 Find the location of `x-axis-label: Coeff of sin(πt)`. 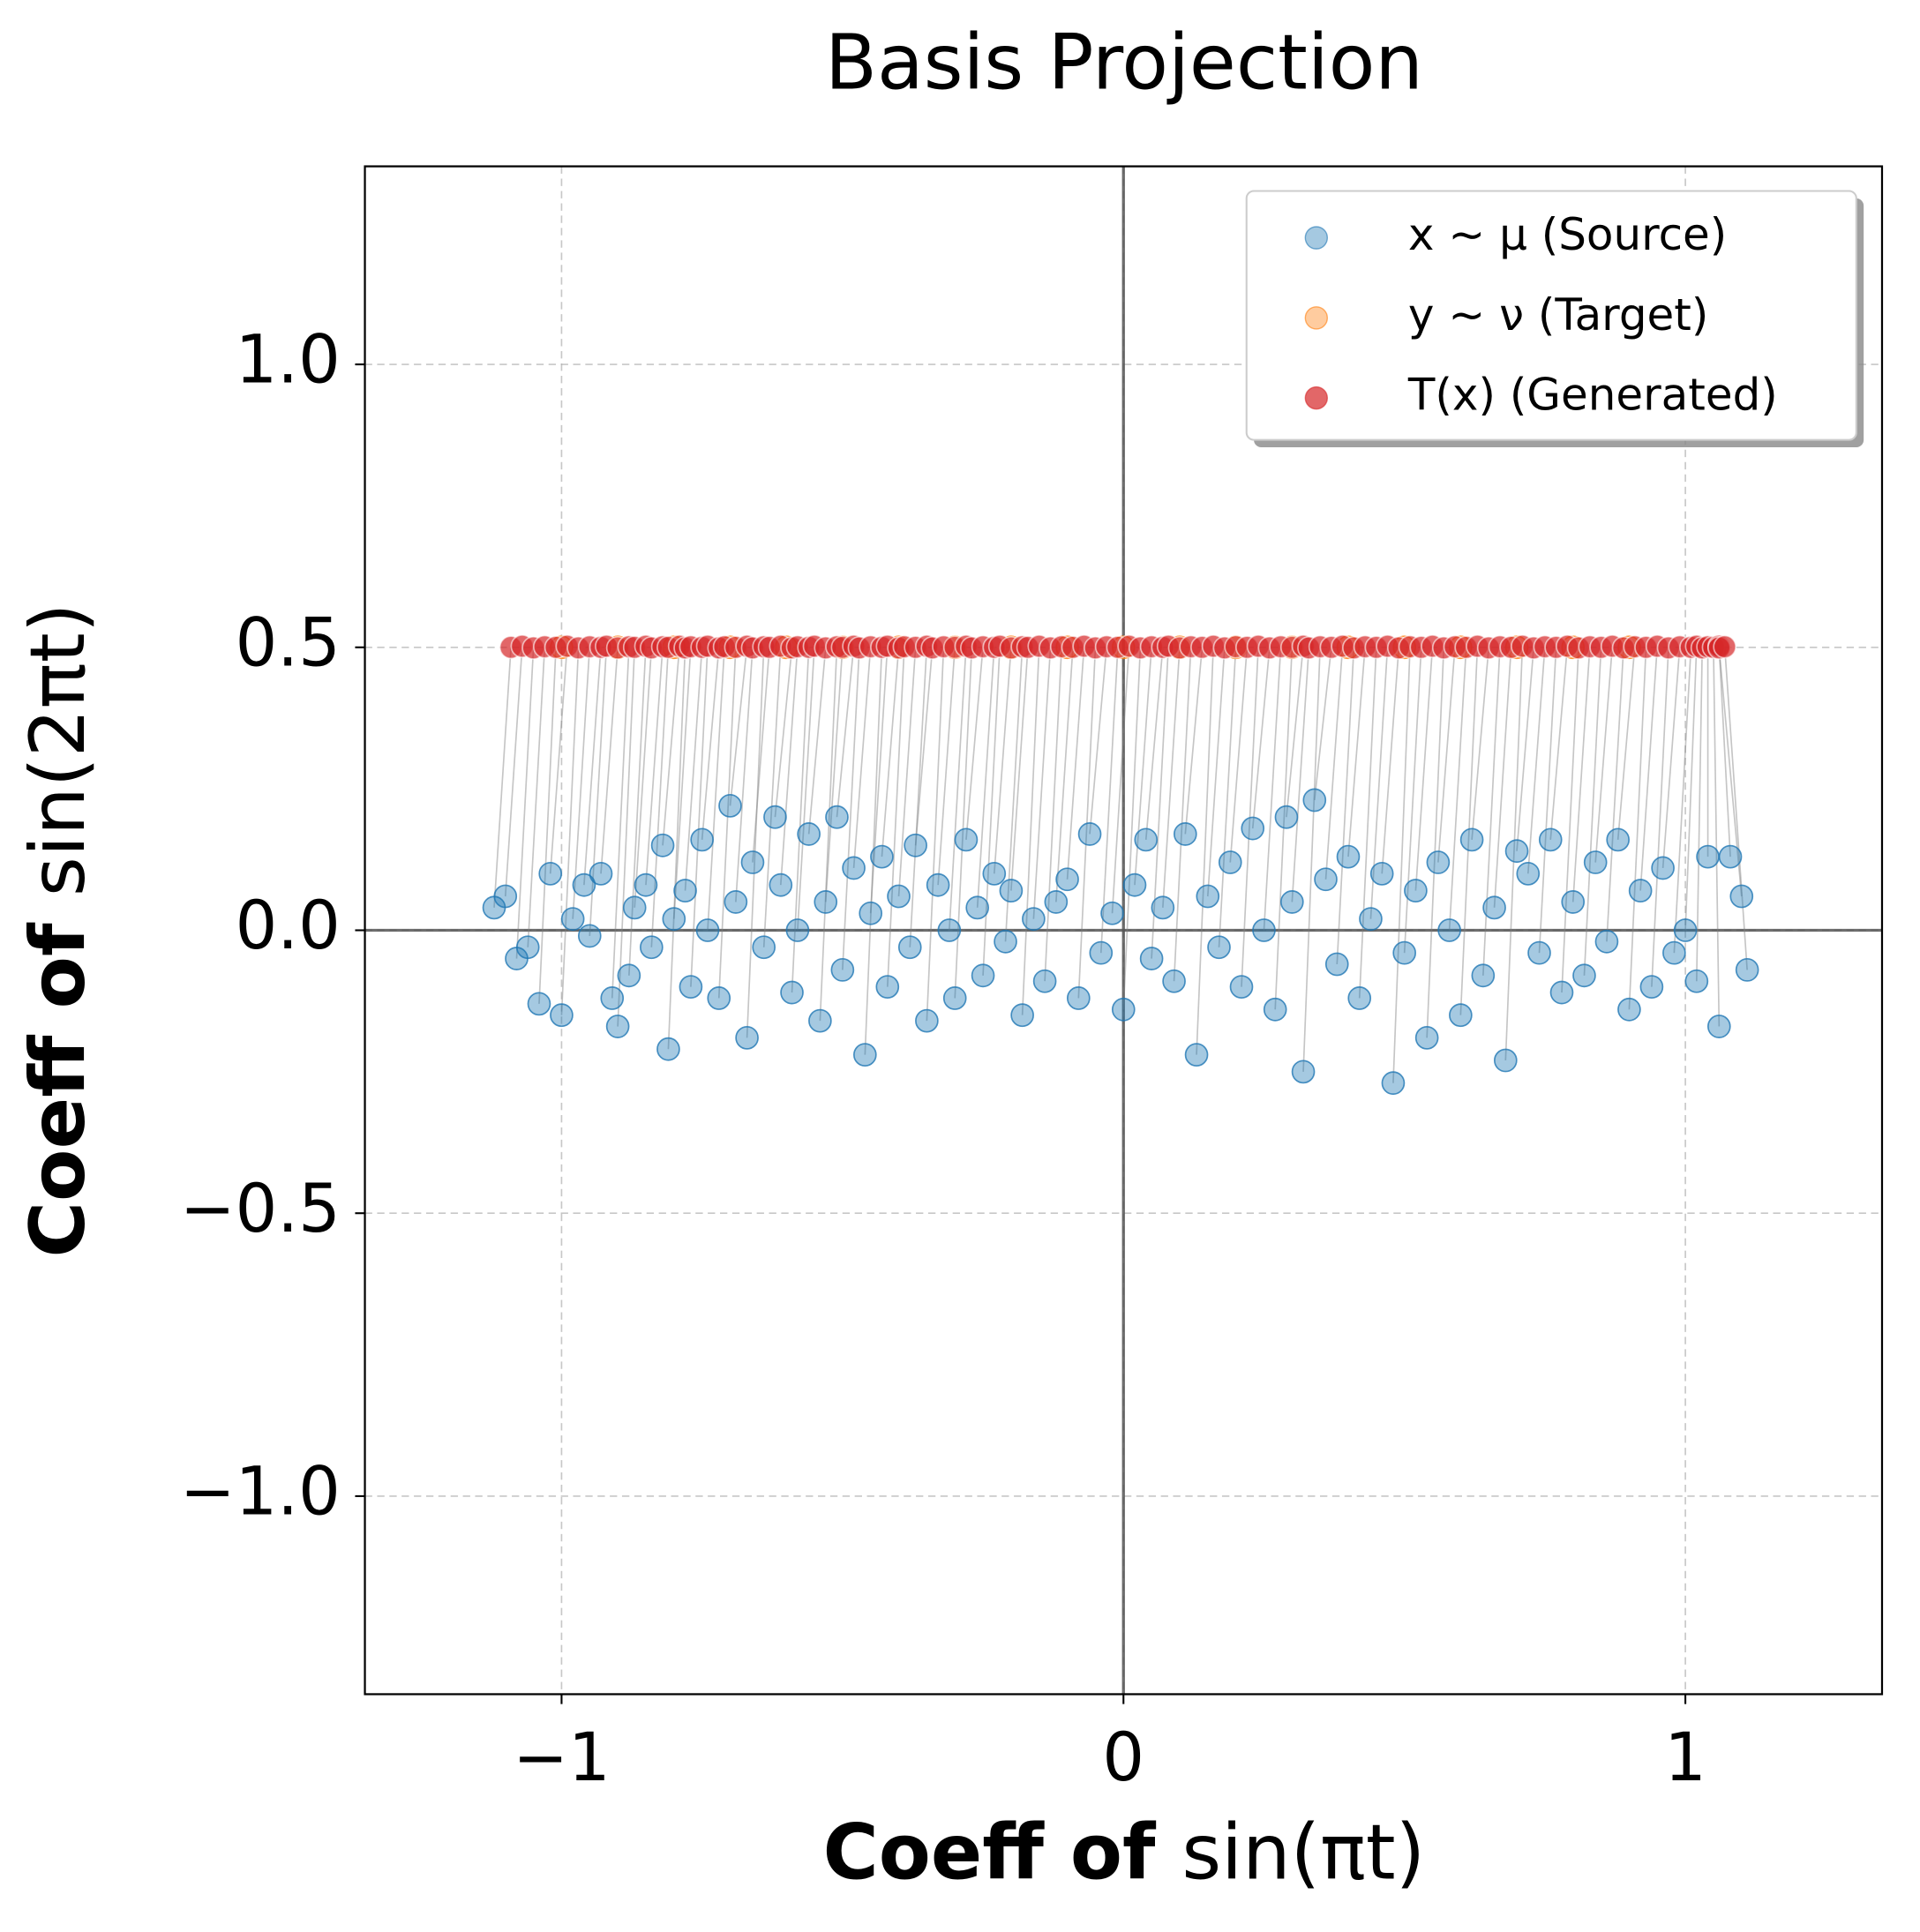

x-axis-label: Coeff of sin(πt) is located at coordinates (1124, 1853).